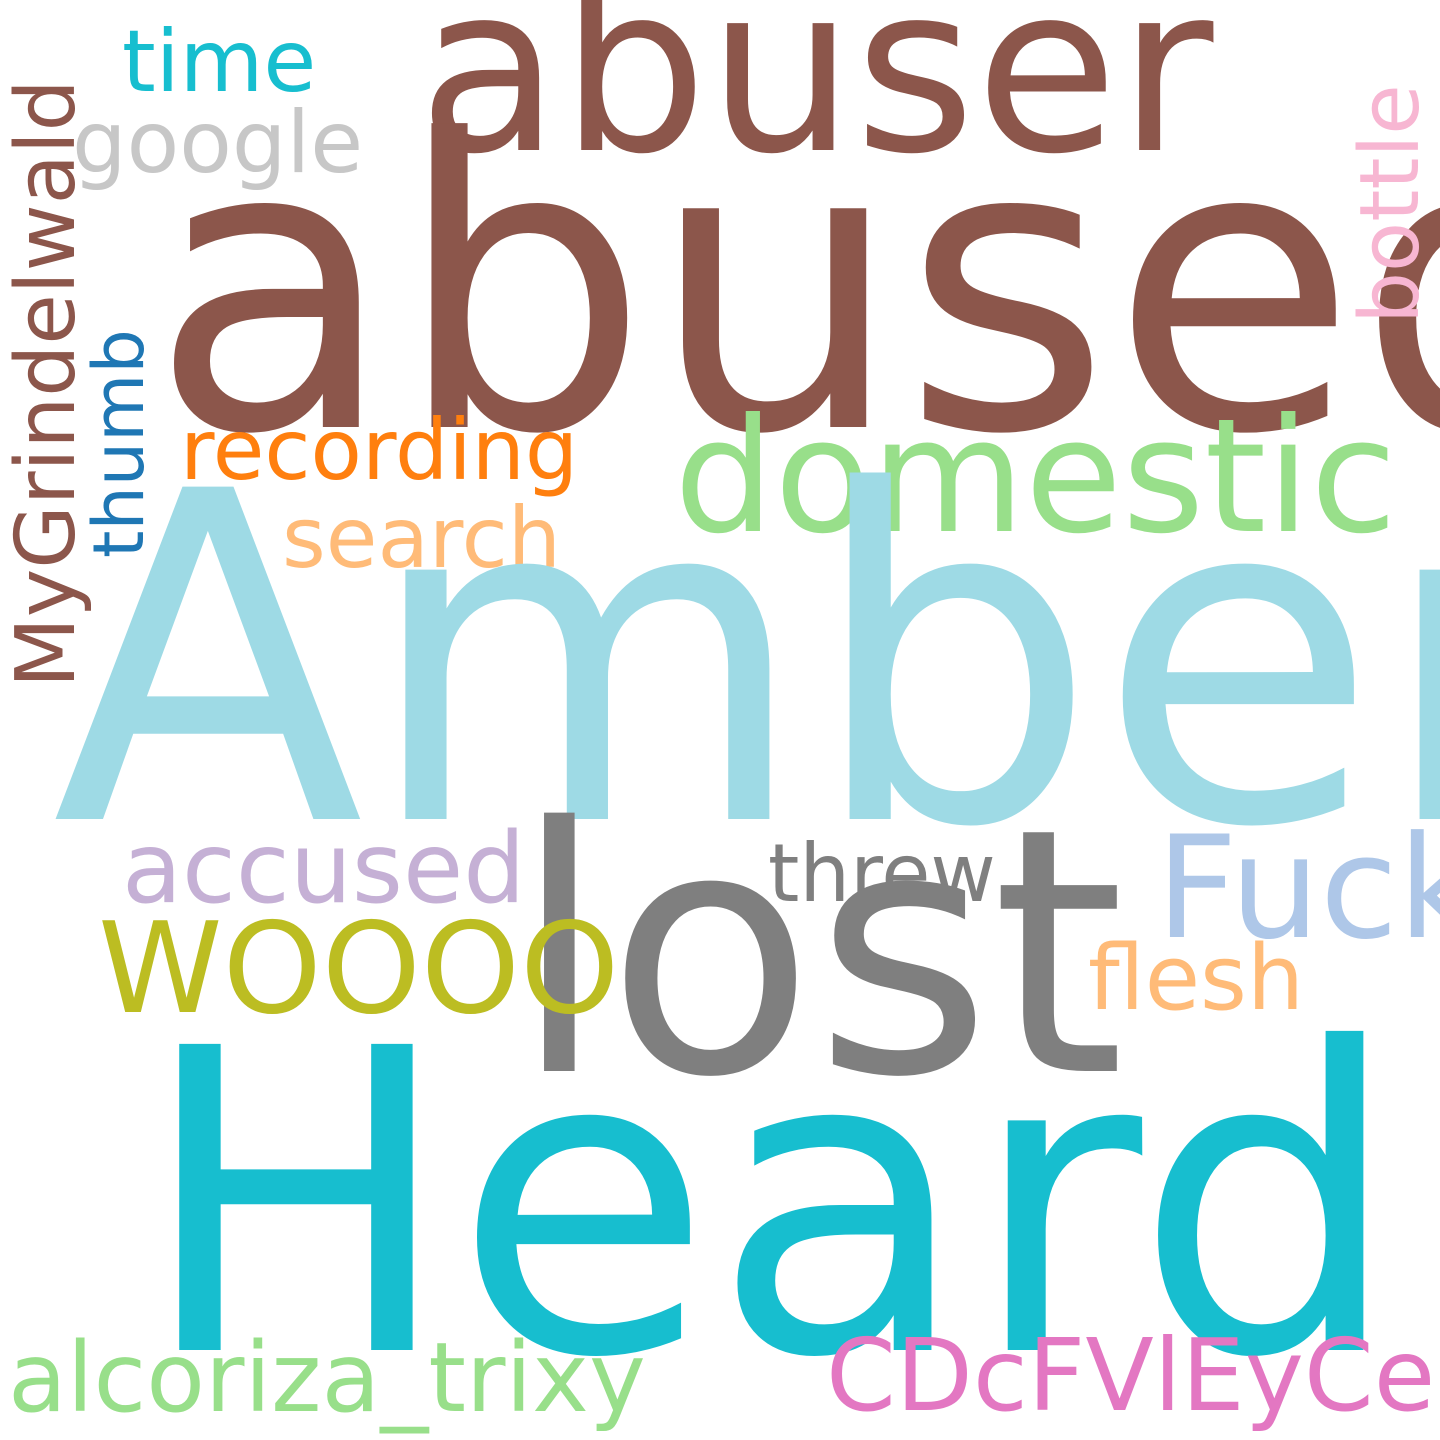 Image resolution: width=1440 pixels, height=1440 pixels. I want to click on word-cdcfvleyce: CDcFVlEyCe, so click(1131, 1375).